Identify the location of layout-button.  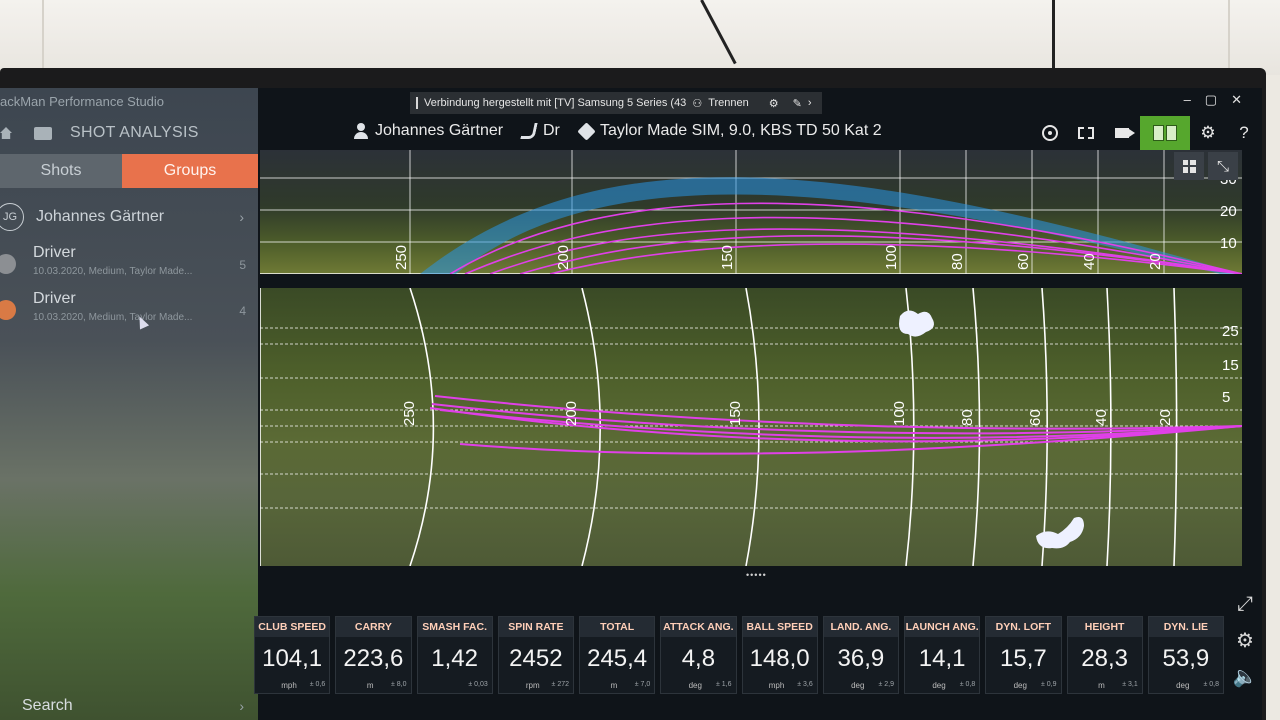
(1189, 166).